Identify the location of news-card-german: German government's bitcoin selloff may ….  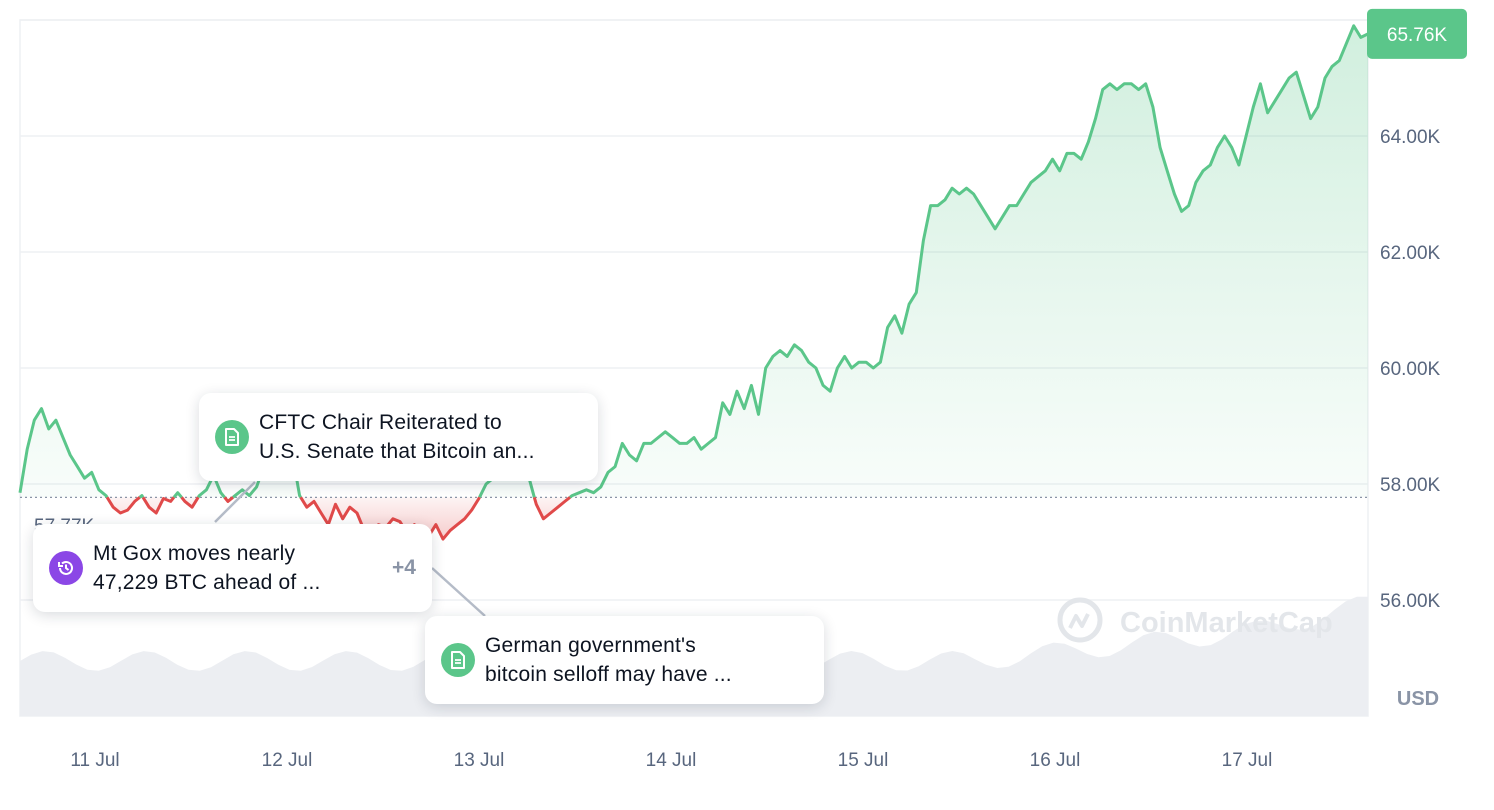
(624, 660).